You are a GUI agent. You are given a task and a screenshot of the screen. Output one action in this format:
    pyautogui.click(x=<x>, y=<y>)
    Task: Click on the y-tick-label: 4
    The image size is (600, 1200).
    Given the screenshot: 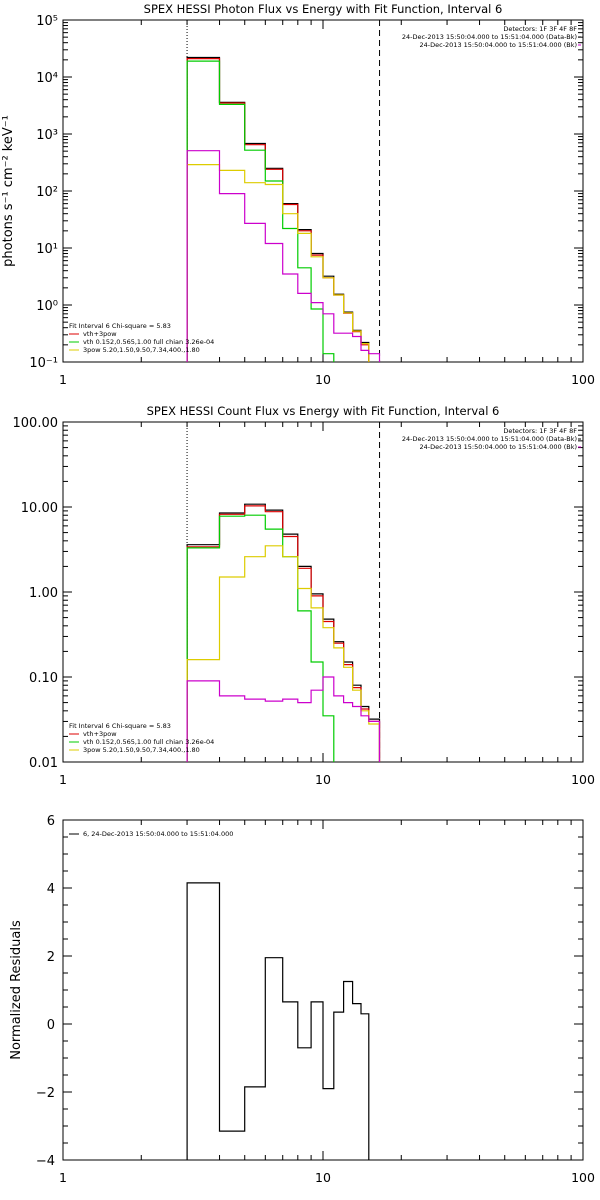 What is the action you would take?
    pyautogui.click(x=51, y=889)
    